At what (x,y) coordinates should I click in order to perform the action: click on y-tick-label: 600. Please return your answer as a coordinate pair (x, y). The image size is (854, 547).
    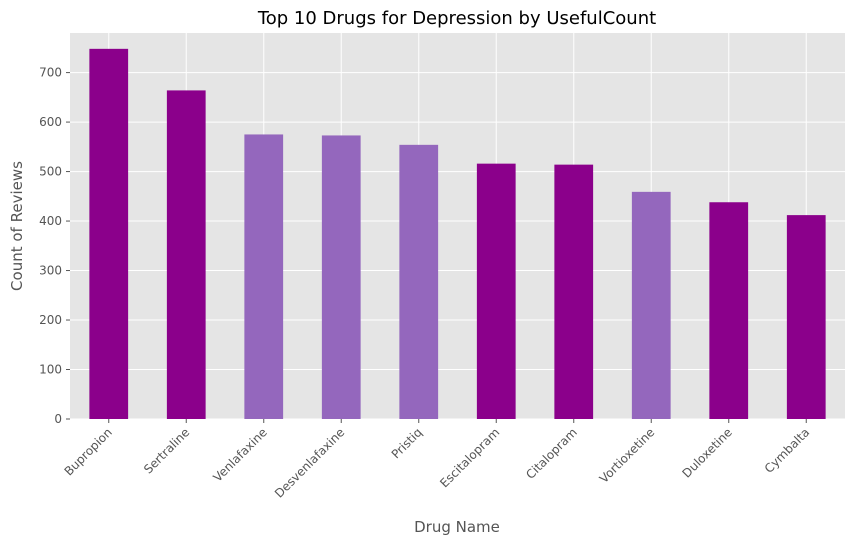
    Looking at the image, I should click on (50, 122).